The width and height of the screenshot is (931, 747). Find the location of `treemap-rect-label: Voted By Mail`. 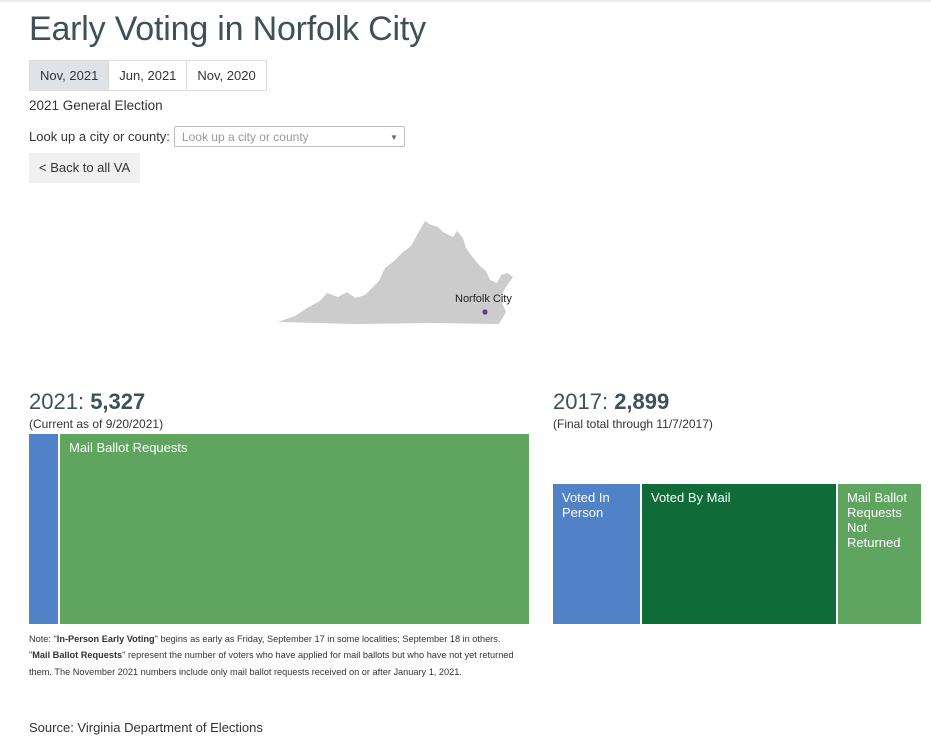

treemap-rect-label: Voted By Mail is located at coordinates (691, 497).